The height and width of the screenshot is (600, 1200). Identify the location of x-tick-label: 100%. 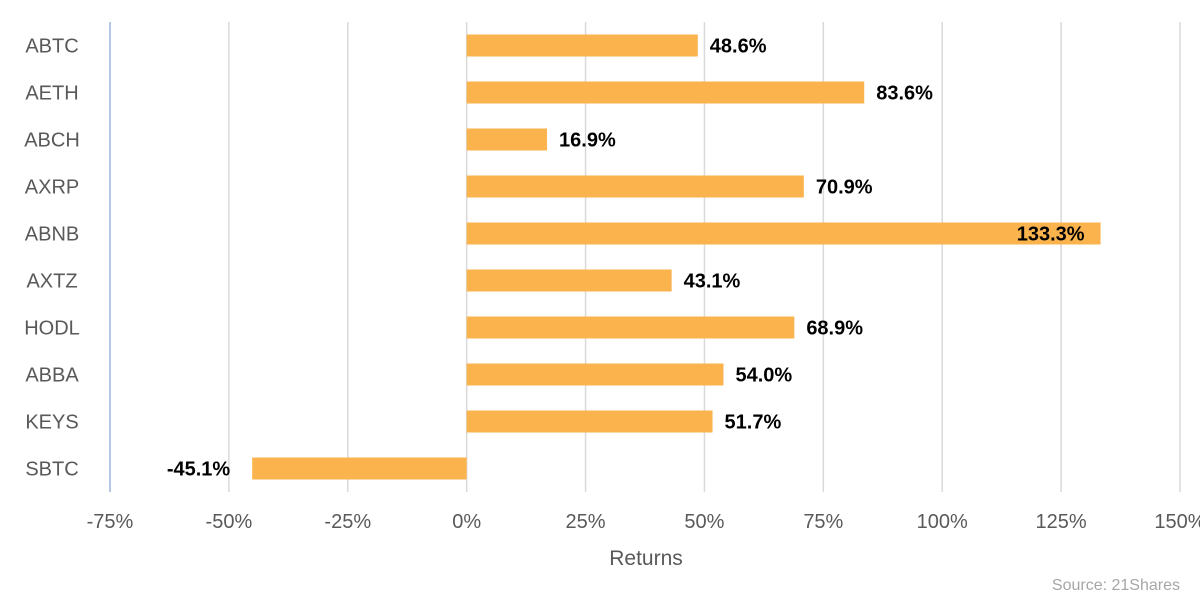
(942, 522).